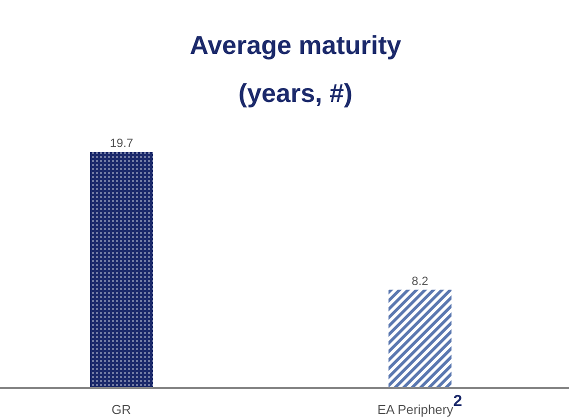 The image size is (569, 419). Describe the element at coordinates (420, 281) in the screenshot. I see `data-label: 8.2` at that location.